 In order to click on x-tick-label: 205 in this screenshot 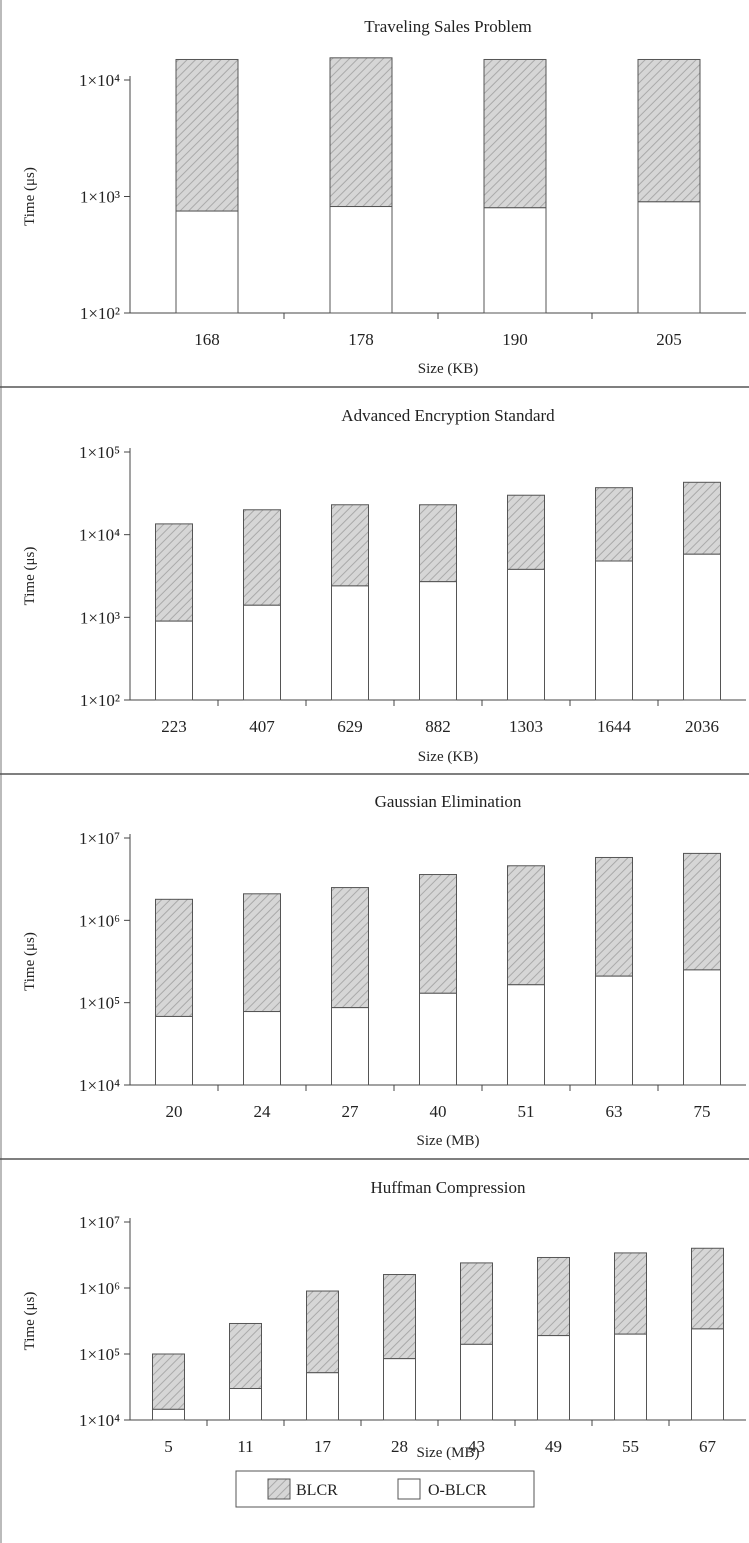, I will do `click(669, 339)`.